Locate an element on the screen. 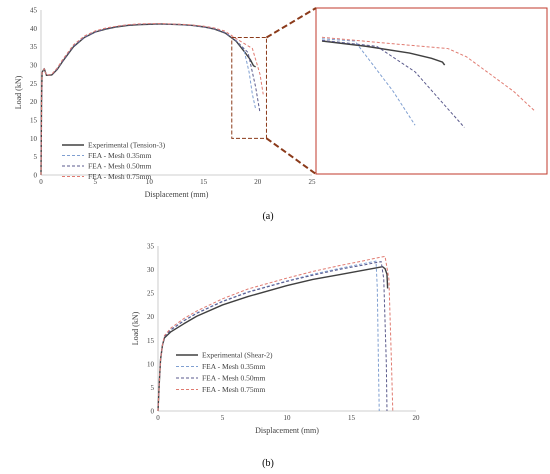 The height and width of the screenshot is (474, 550). chart-b-y-tick-label: 5 is located at coordinates (153, 388).